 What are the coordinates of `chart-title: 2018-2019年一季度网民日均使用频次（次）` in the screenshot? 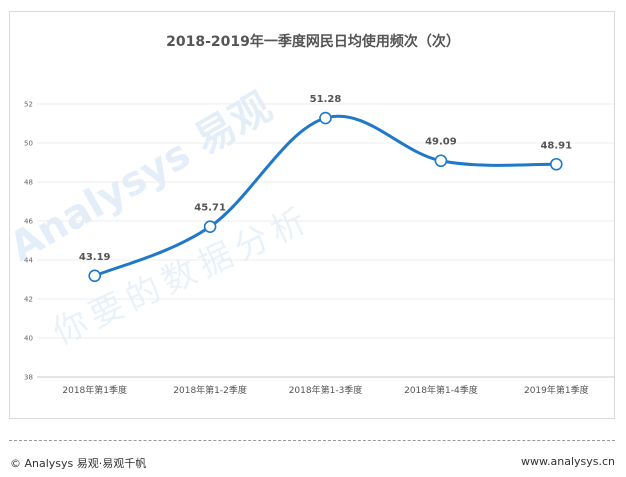 It's located at (313, 42).